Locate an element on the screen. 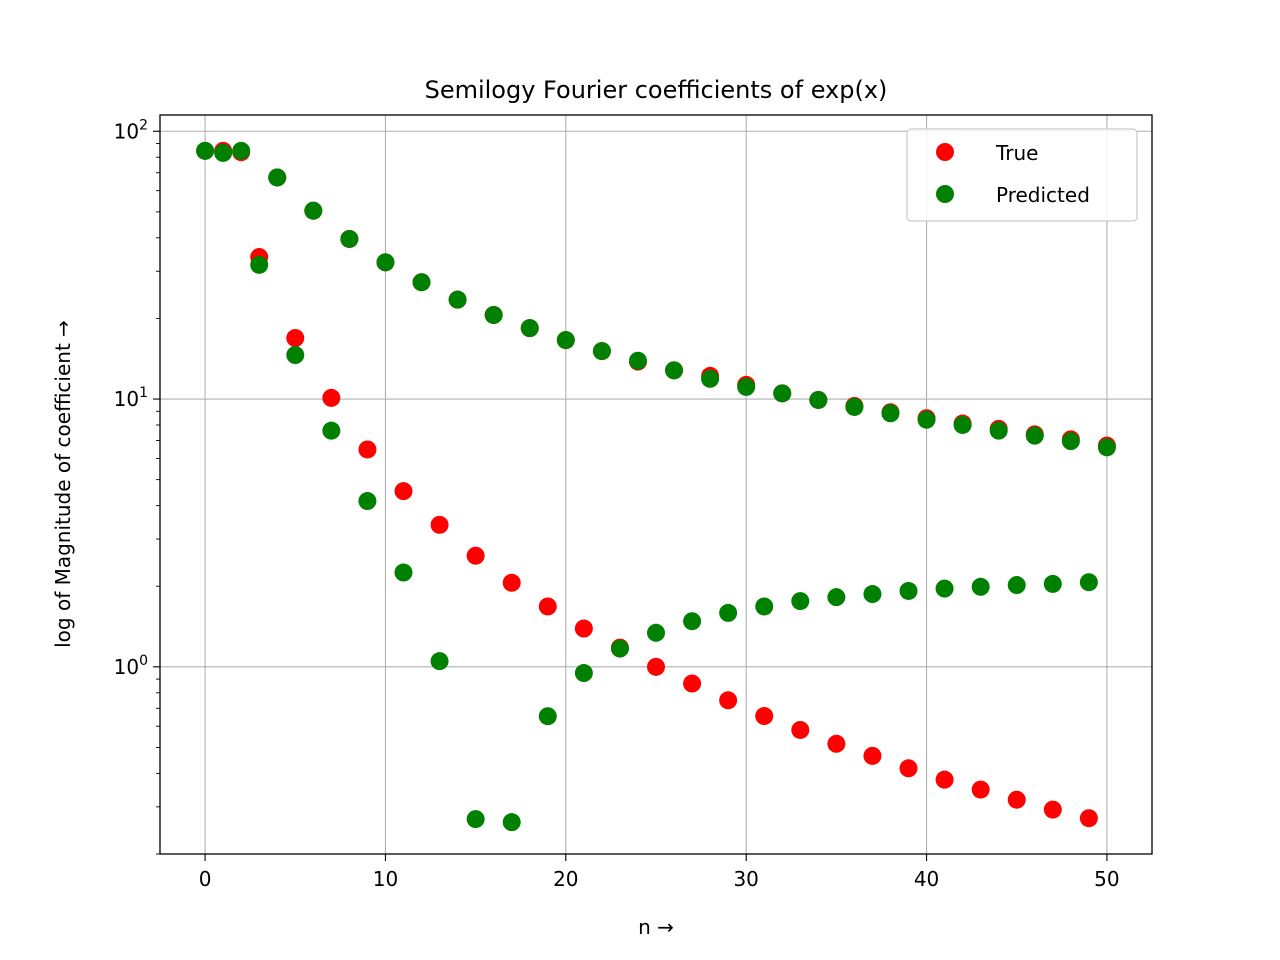 The image size is (1280, 960). x-tick-label: 30 is located at coordinates (745, 879).